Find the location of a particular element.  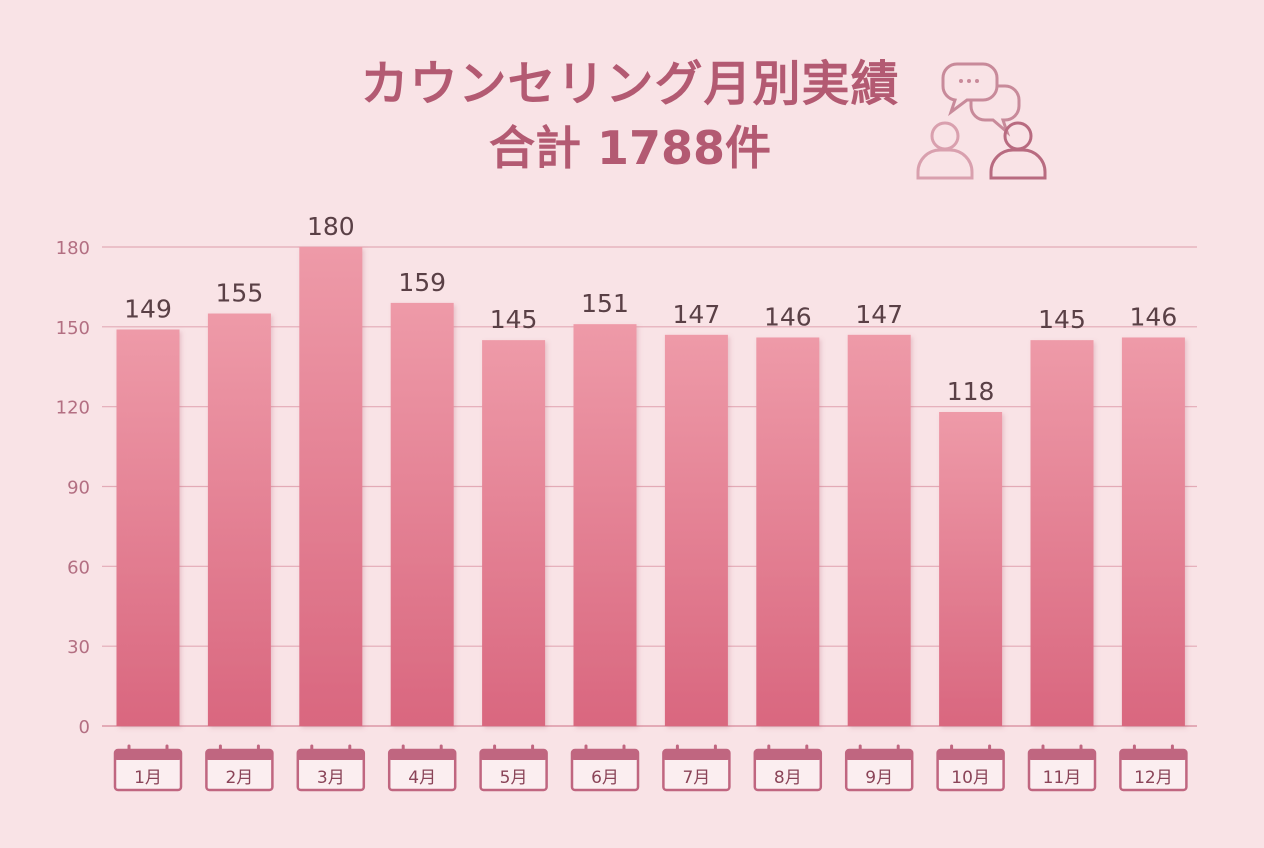

y-tick-label: 0 is located at coordinates (84, 727).